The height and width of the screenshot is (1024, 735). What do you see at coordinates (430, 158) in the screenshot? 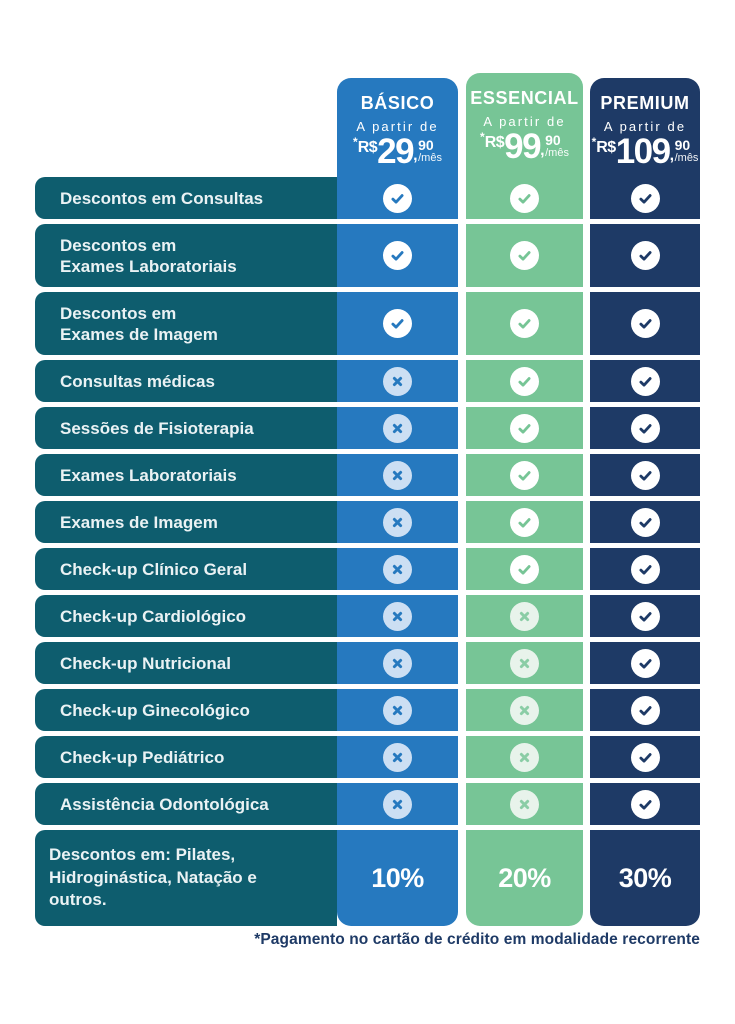
I see `price-period: /mês` at bounding box center [430, 158].